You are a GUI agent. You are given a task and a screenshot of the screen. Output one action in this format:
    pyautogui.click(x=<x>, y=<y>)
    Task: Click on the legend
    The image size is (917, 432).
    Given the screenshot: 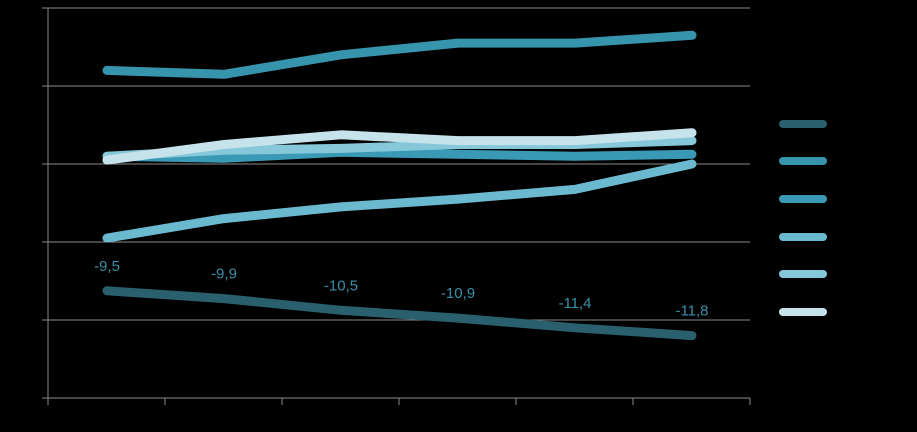 What is the action you would take?
    pyautogui.click(x=803, y=218)
    